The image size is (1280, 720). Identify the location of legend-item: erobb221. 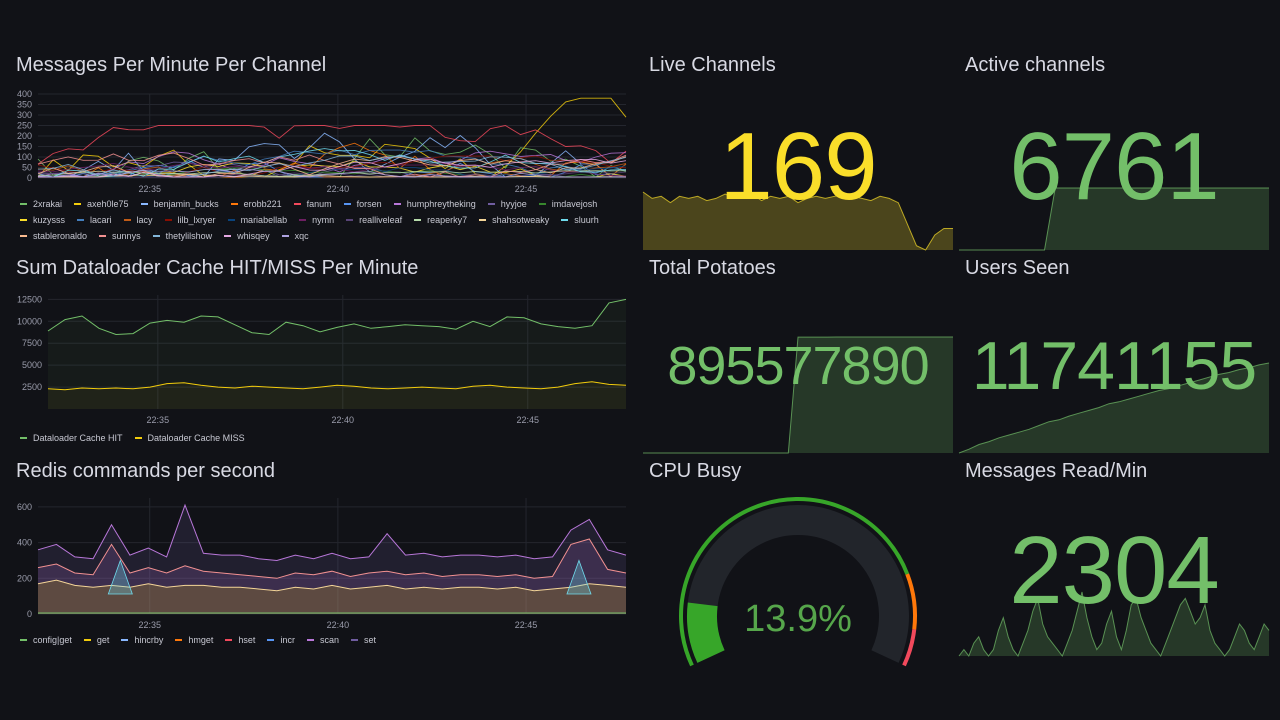
(256, 204).